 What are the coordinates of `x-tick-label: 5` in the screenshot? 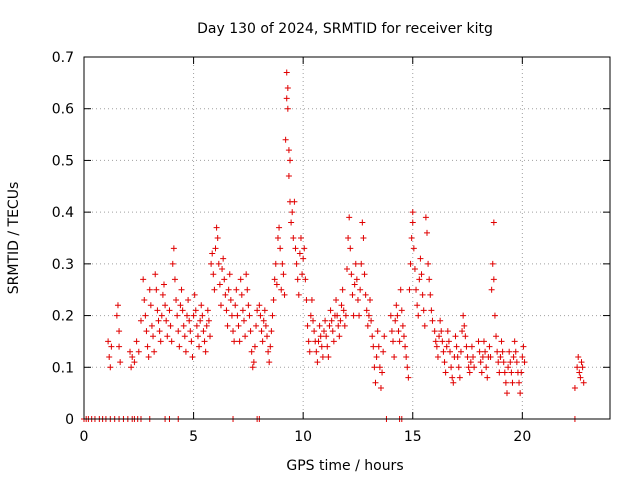 It's located at (193, 437).